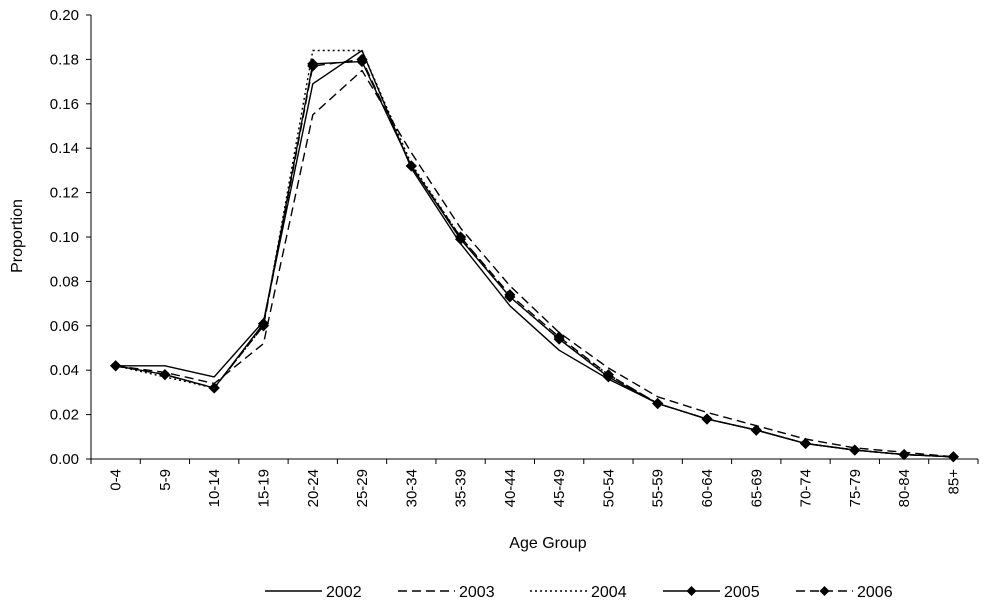  I want to click on x-tick-label: 60-64, so click(707, 488).